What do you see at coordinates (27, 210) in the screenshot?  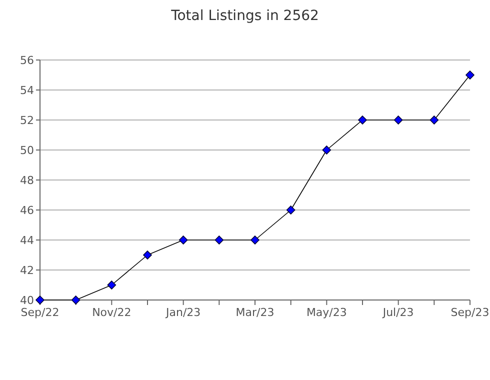 I see `y-tick-label: 46` at bounding box center [27, 210].